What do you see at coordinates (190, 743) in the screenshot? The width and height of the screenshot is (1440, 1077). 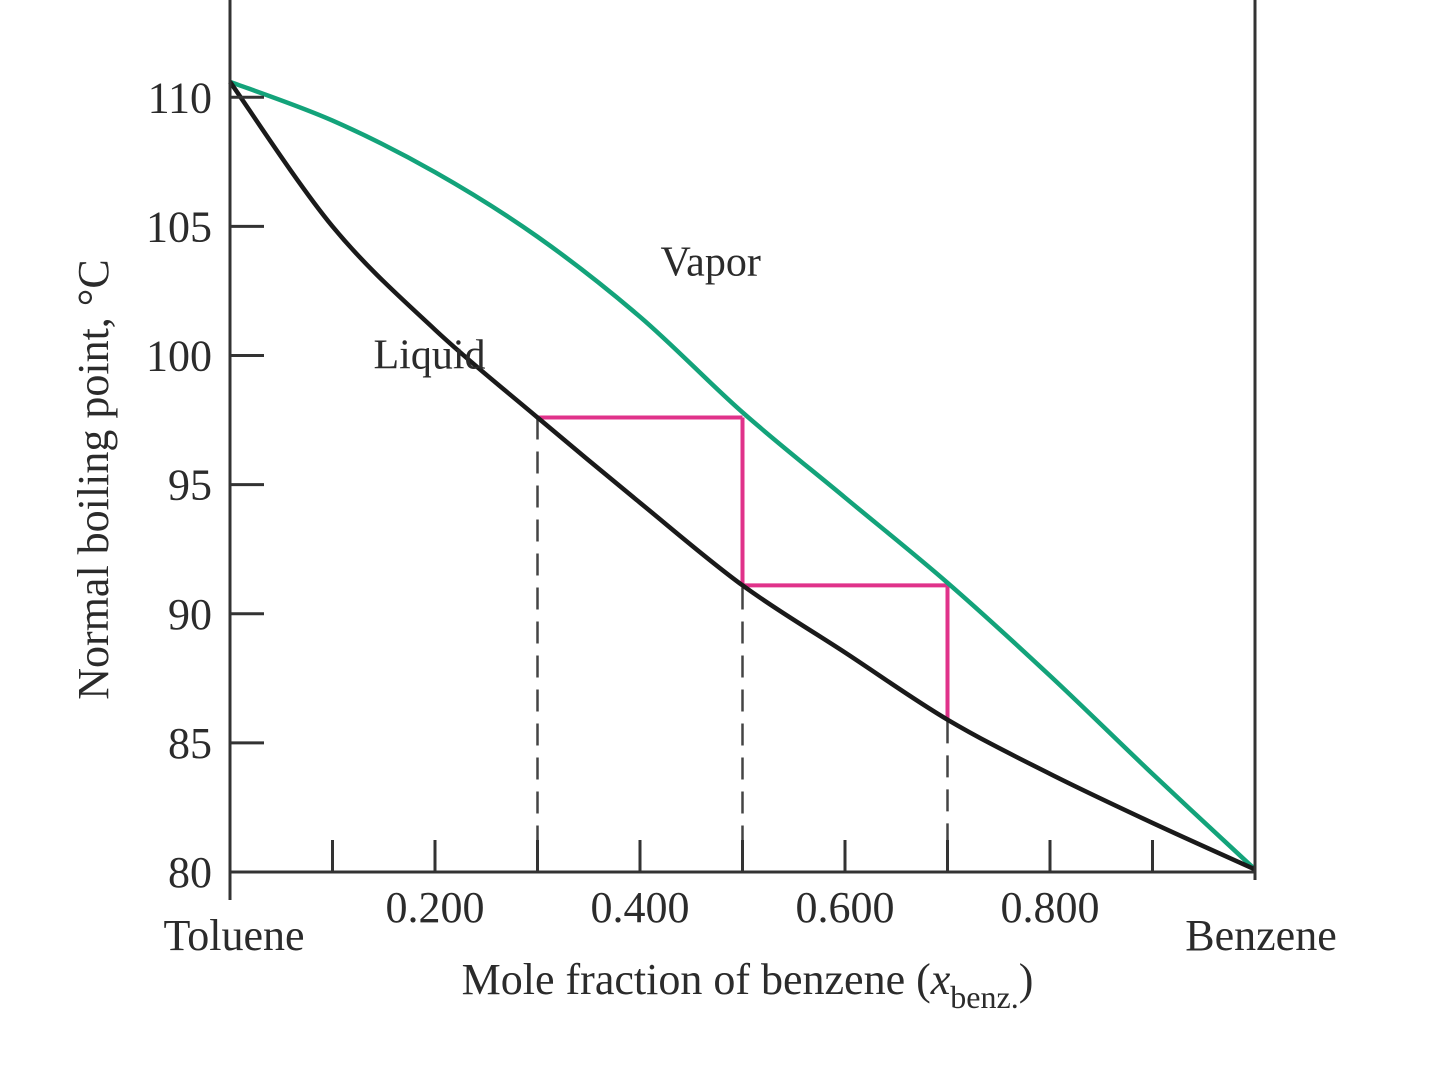 I see `y-tick-label: 85` at bounding box center [190, 743].